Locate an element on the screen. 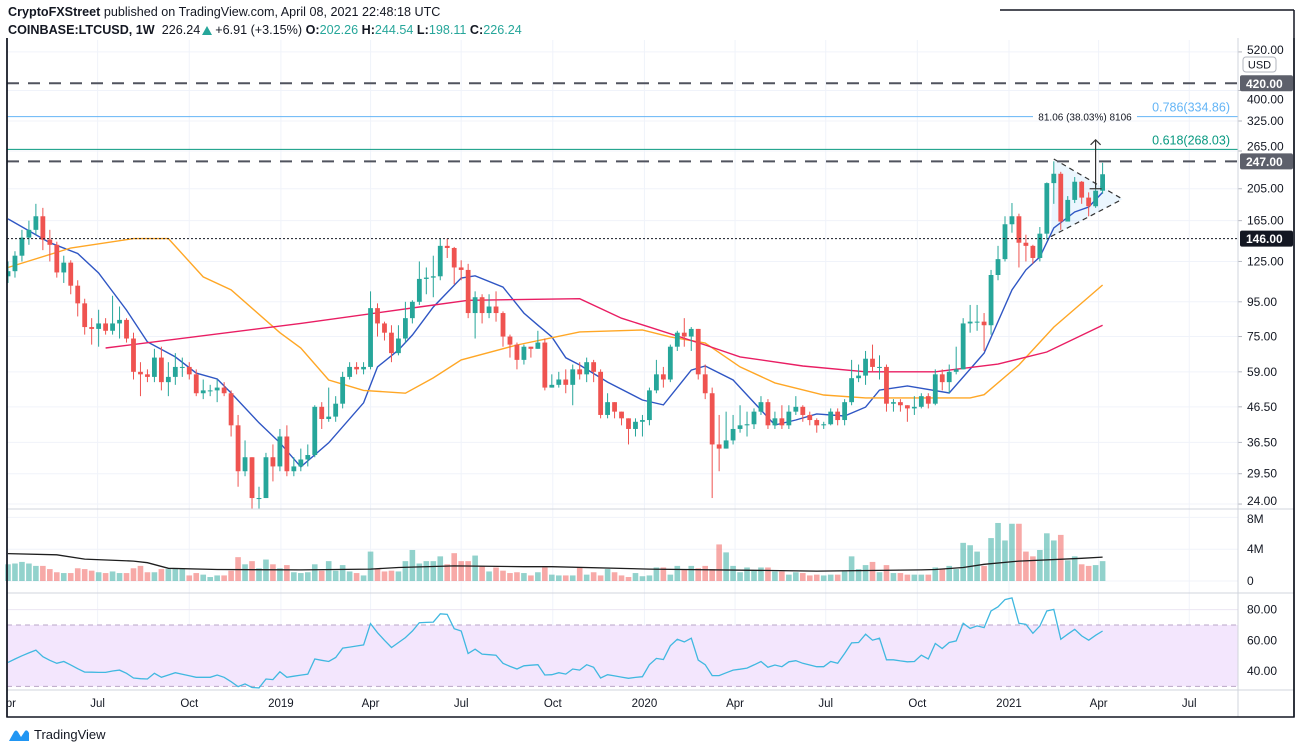 The height and width of the screenshot is (755, 1301). currency-button is located at coordinates (1259, 64).